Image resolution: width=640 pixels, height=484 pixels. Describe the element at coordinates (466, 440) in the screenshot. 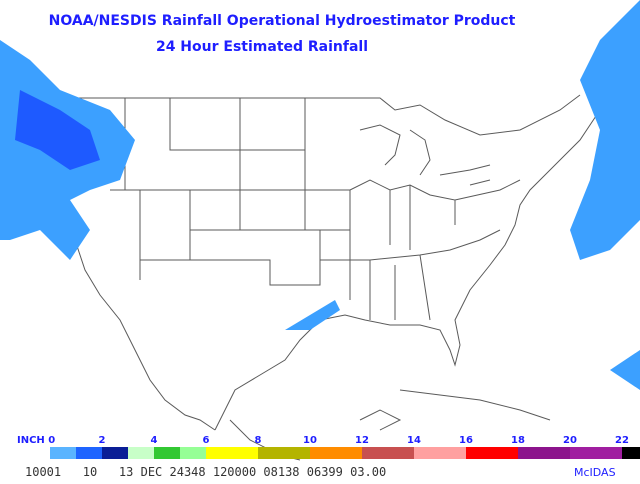

I see `legend-tick: 16` at that location.